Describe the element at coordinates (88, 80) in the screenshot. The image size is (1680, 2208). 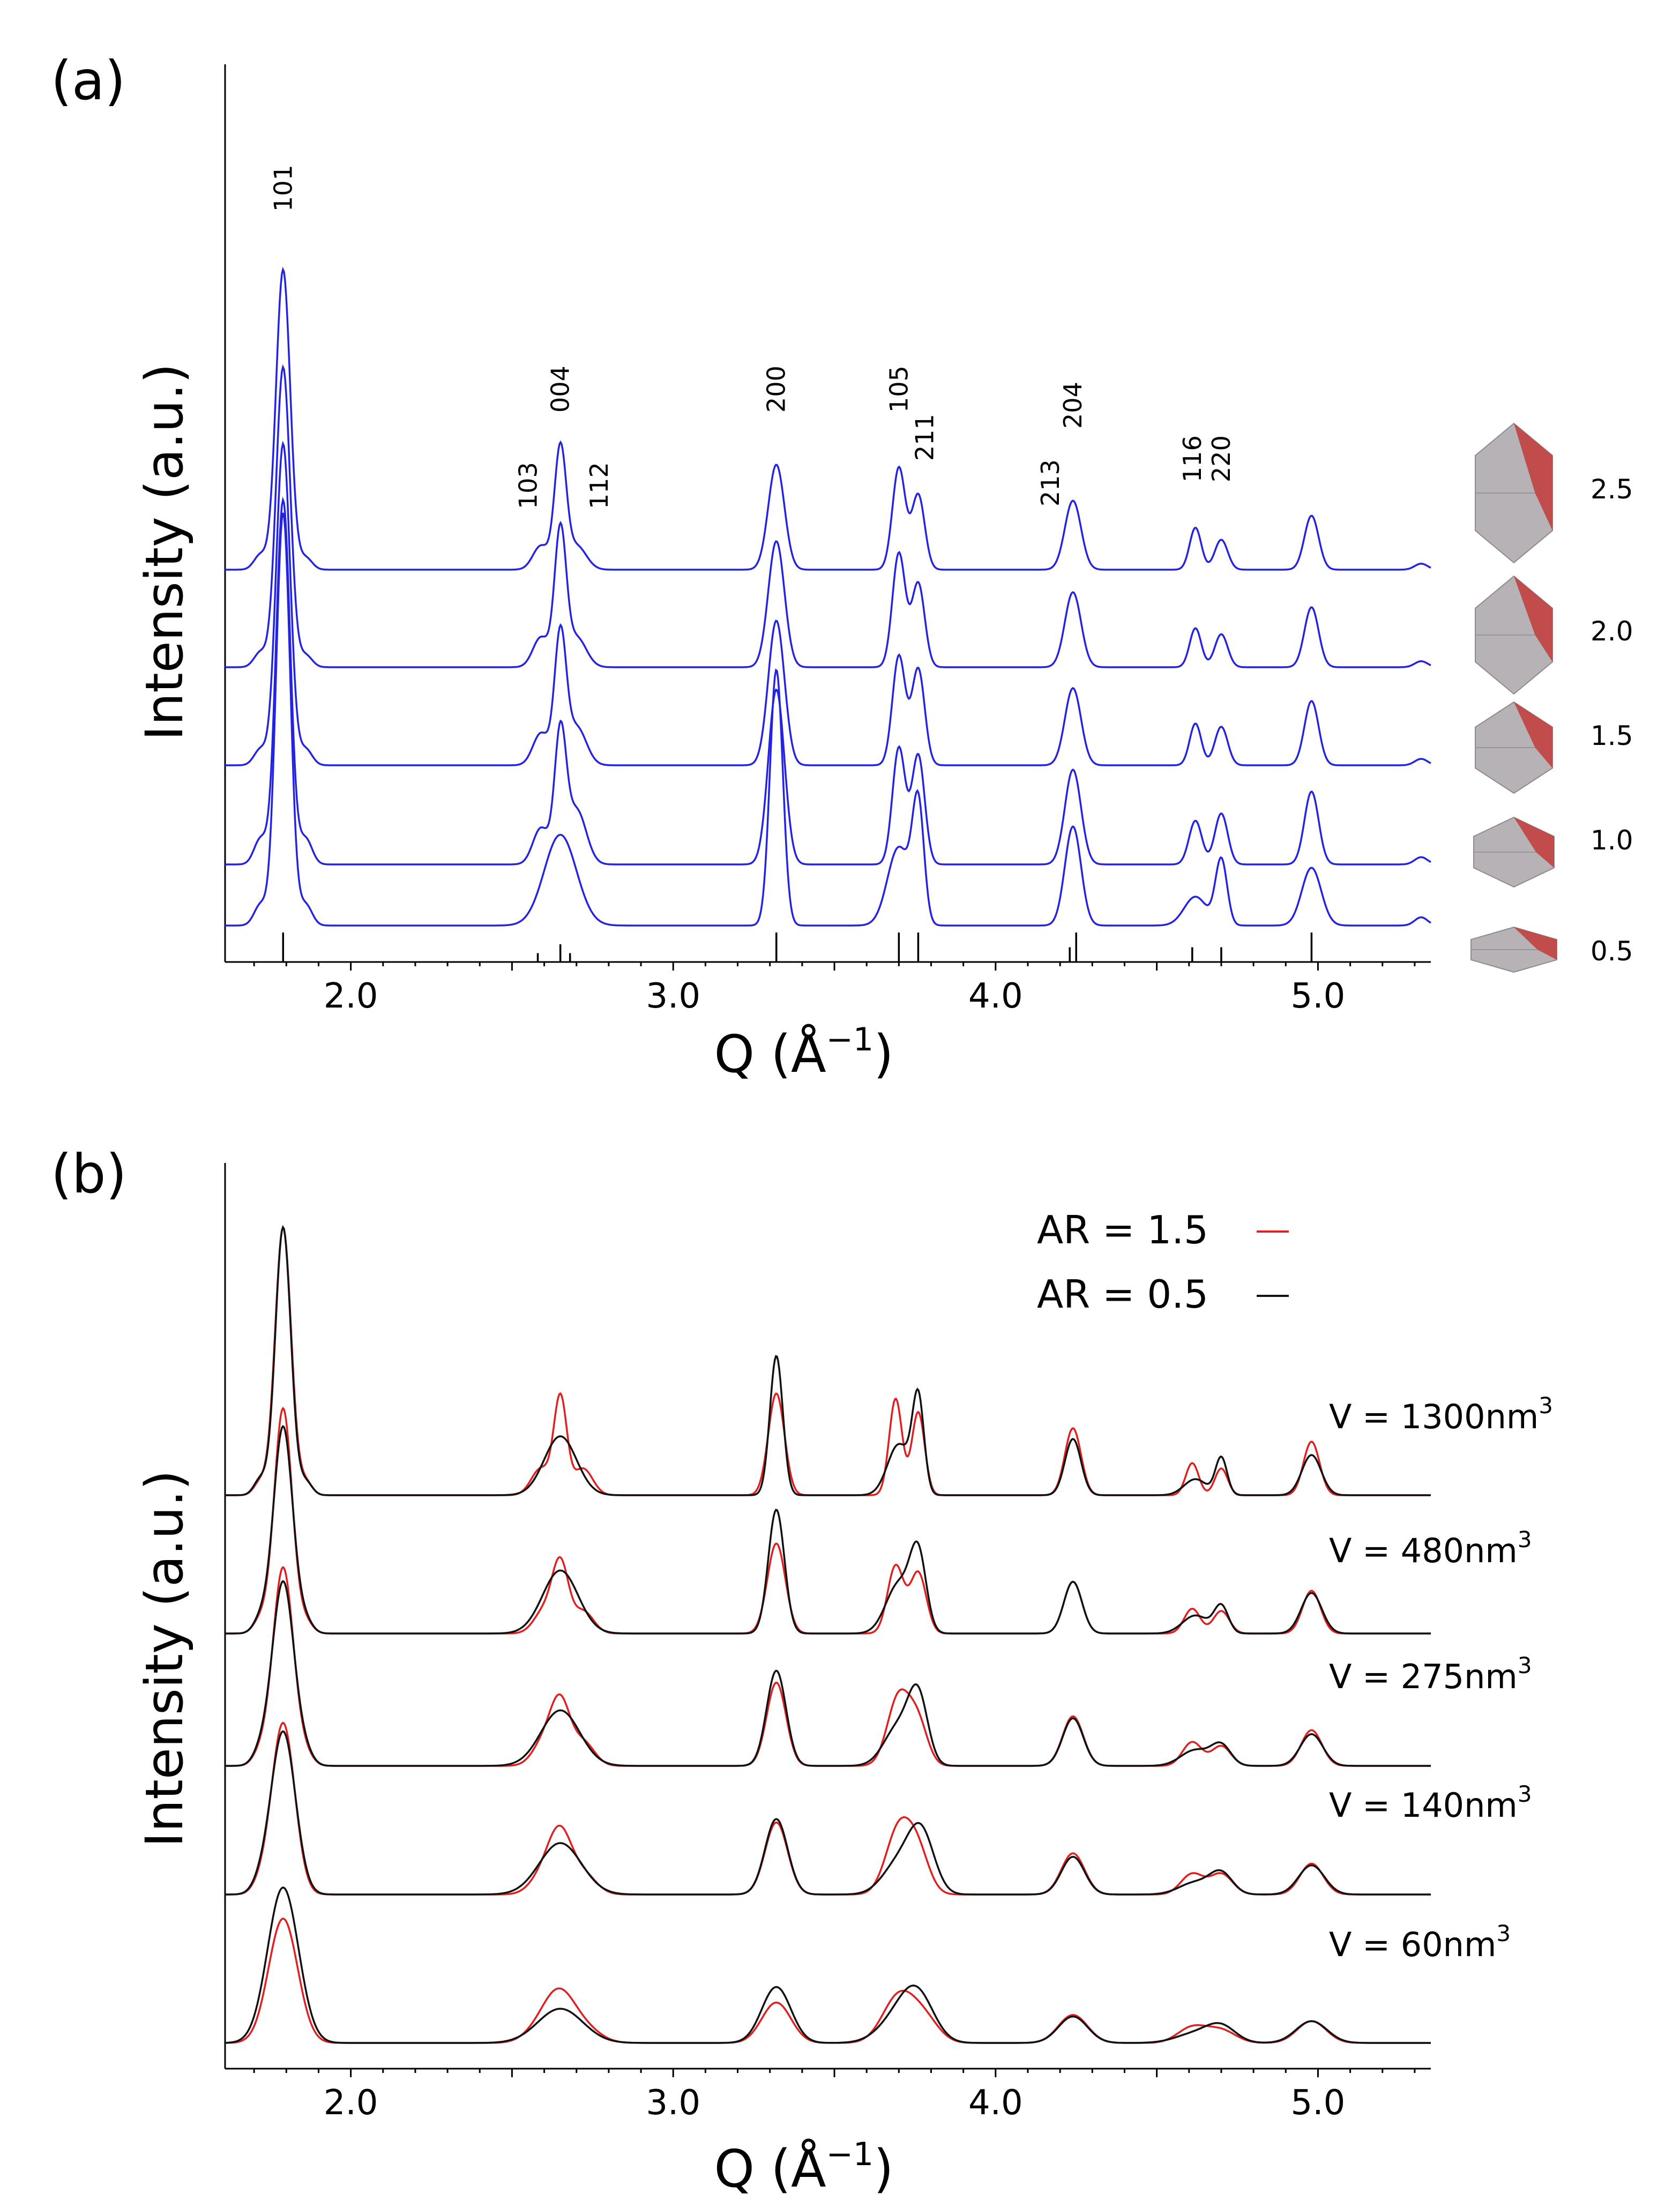
I see `panel-a-label: (a)` at that location.